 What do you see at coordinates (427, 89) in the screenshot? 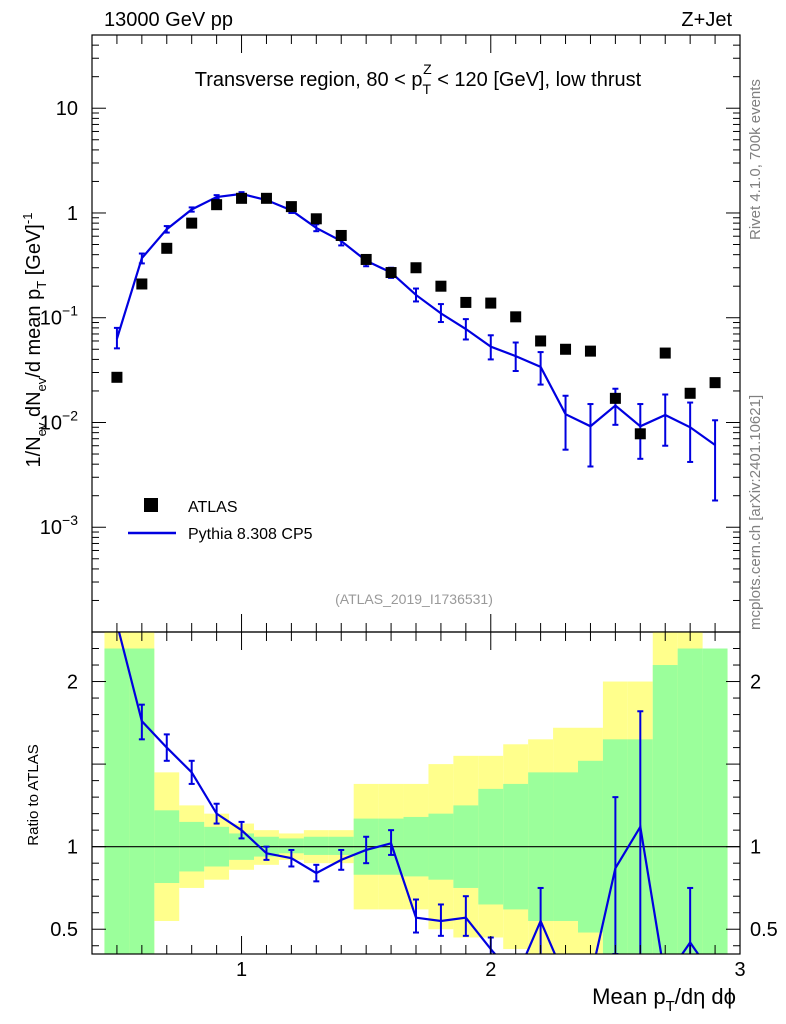
I see `main-title-sub: T` at bounding box center [427, 89].